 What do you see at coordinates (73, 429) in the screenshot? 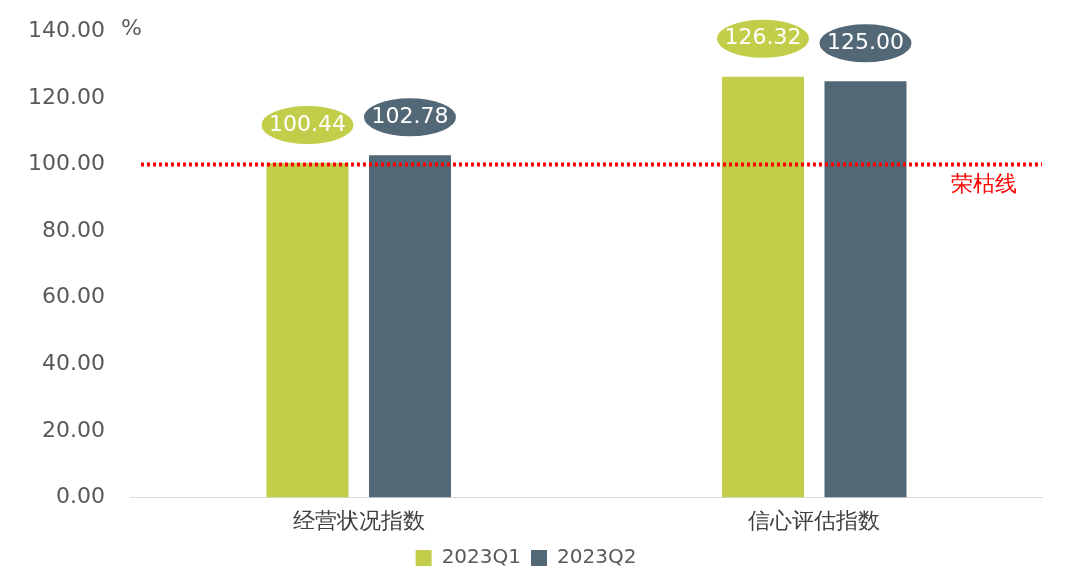
I see `y-tick-label: 20.00` at bounding box center [73, 429].